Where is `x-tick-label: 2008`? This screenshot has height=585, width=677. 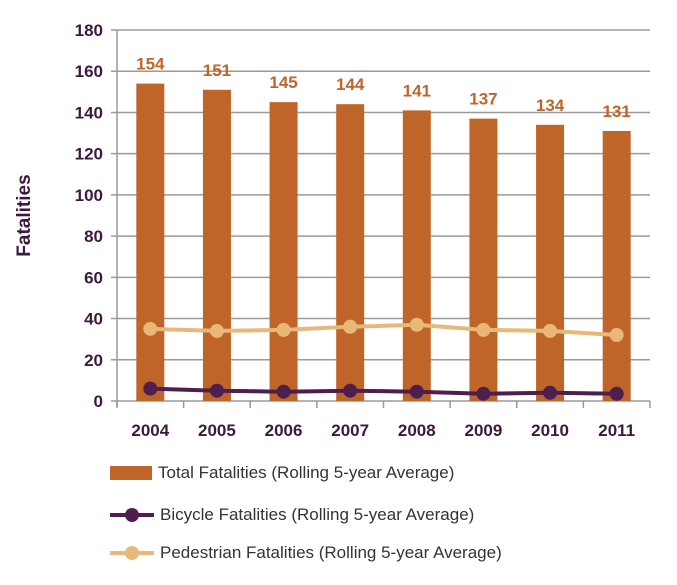 x-tick-label: 2008 is located at coordinates (417, 430).